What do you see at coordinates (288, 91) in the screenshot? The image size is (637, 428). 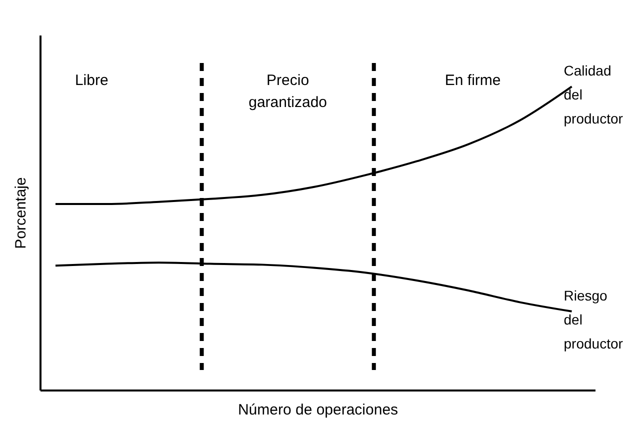 I see `annotation: Precio garantizado` at bounding box center [288, 91].